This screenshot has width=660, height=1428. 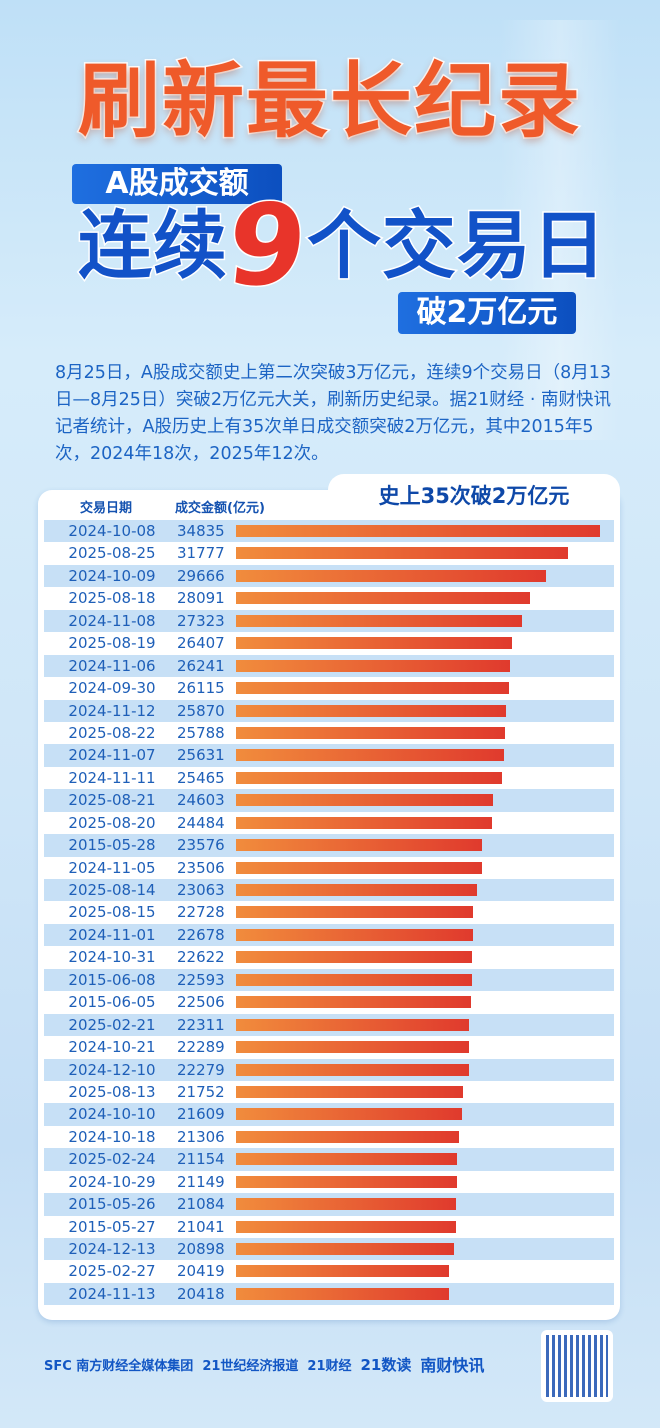 I want to click on table-row: 2025-08-25 31777, so click(x=329, y=553).